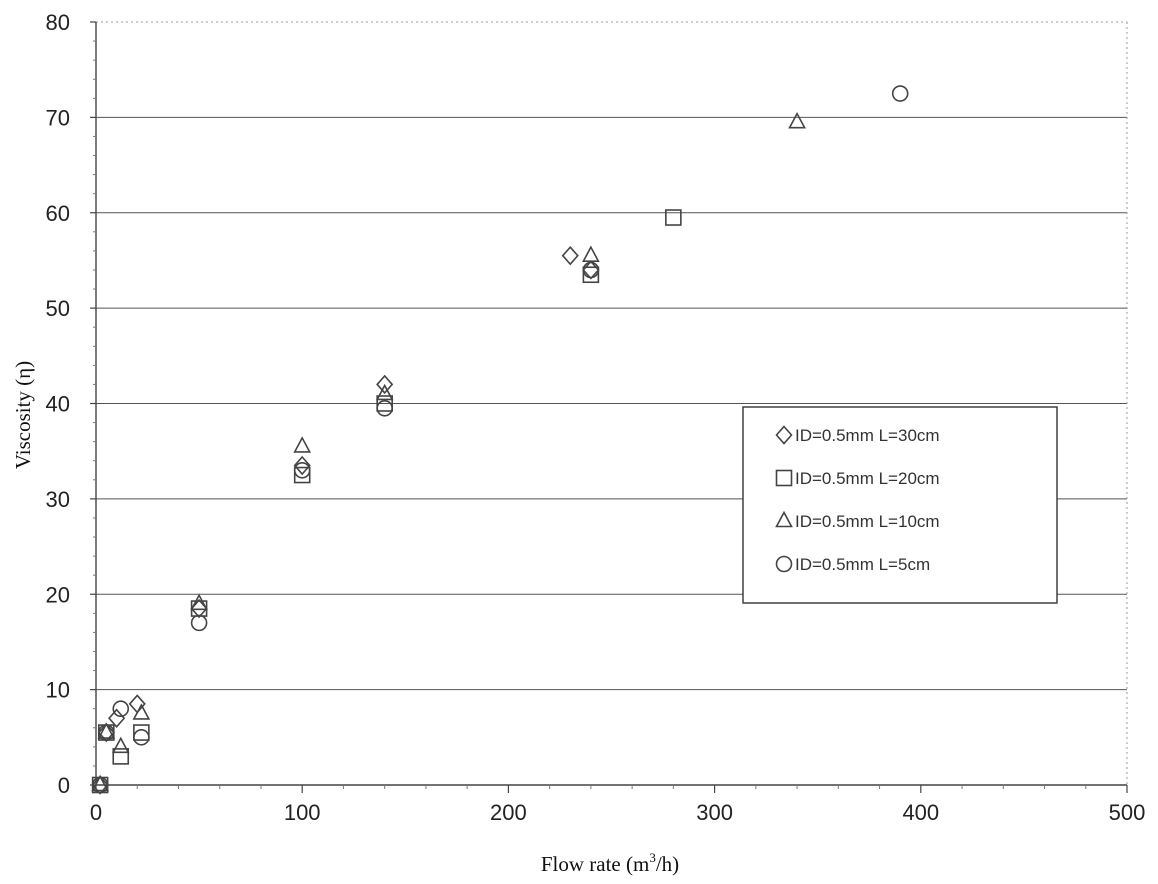  Describe the element at coordinates (58, 117) in the screenshot. I see `y-tick-label: 70` at that location.